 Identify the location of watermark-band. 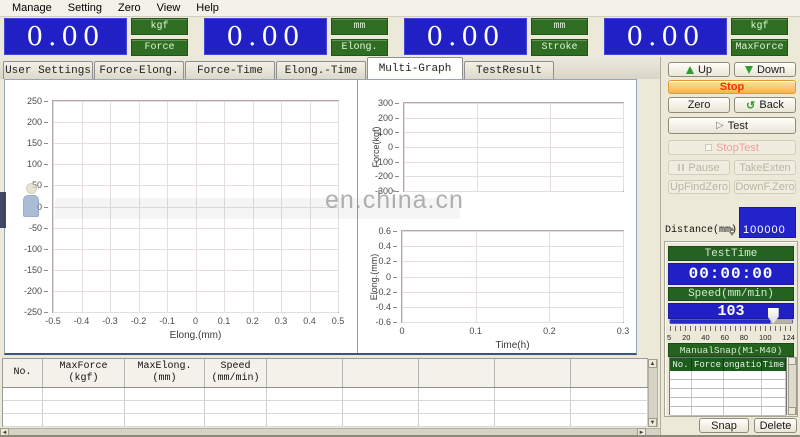
(257, 208).